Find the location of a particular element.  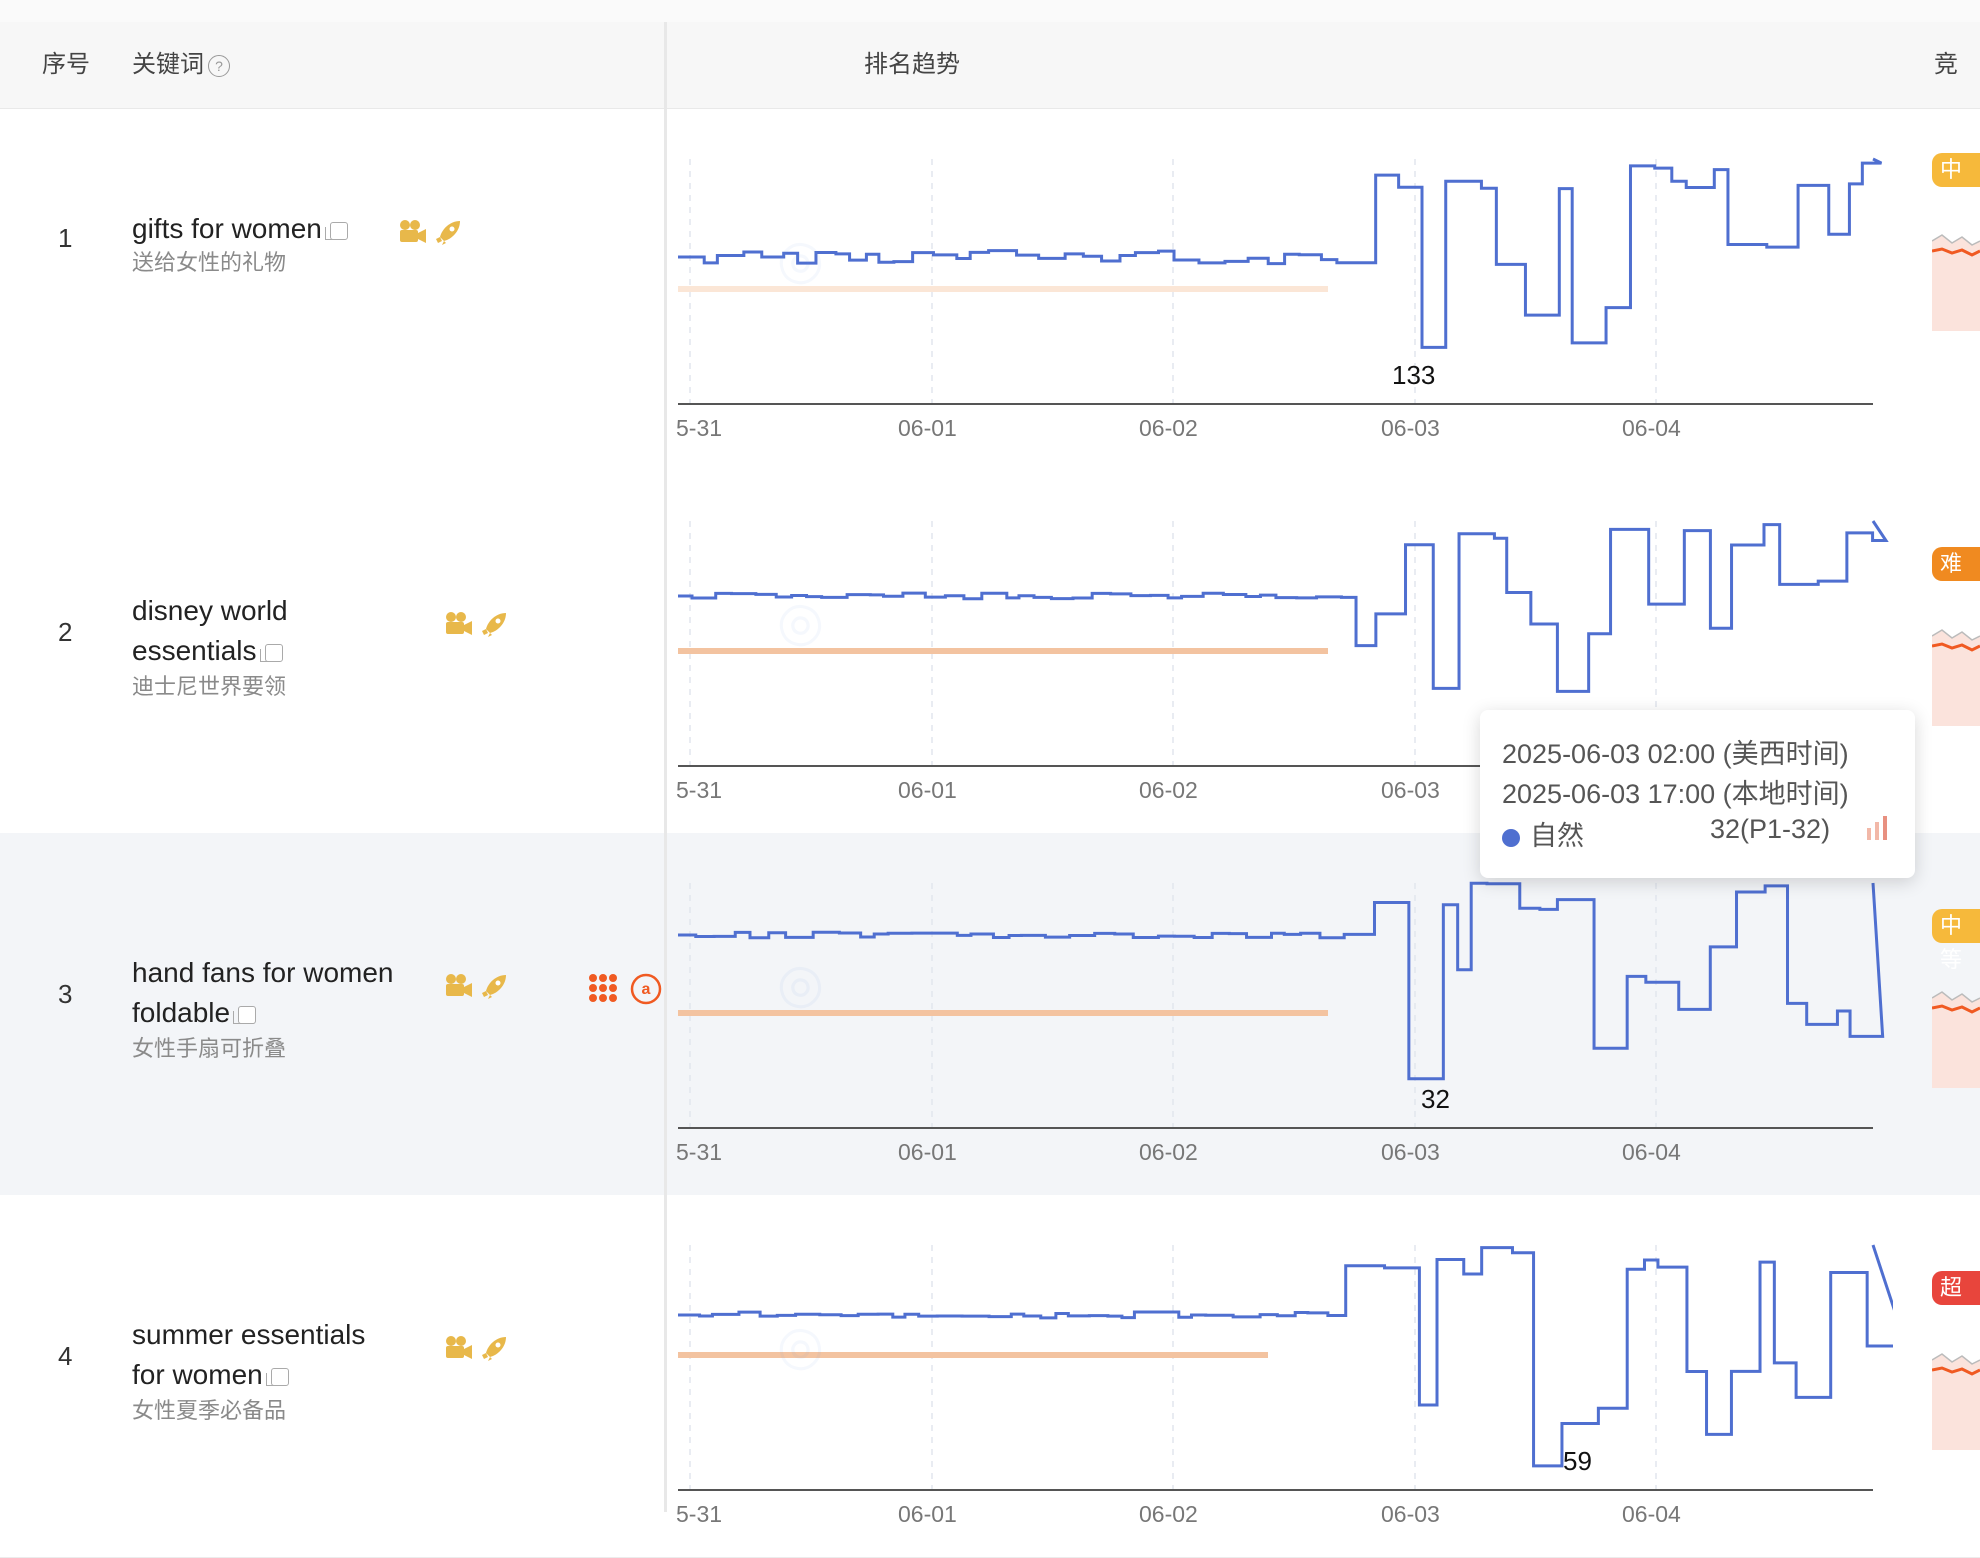

keyword-text: summer essentials for women is located at coordinates (282, 1355).